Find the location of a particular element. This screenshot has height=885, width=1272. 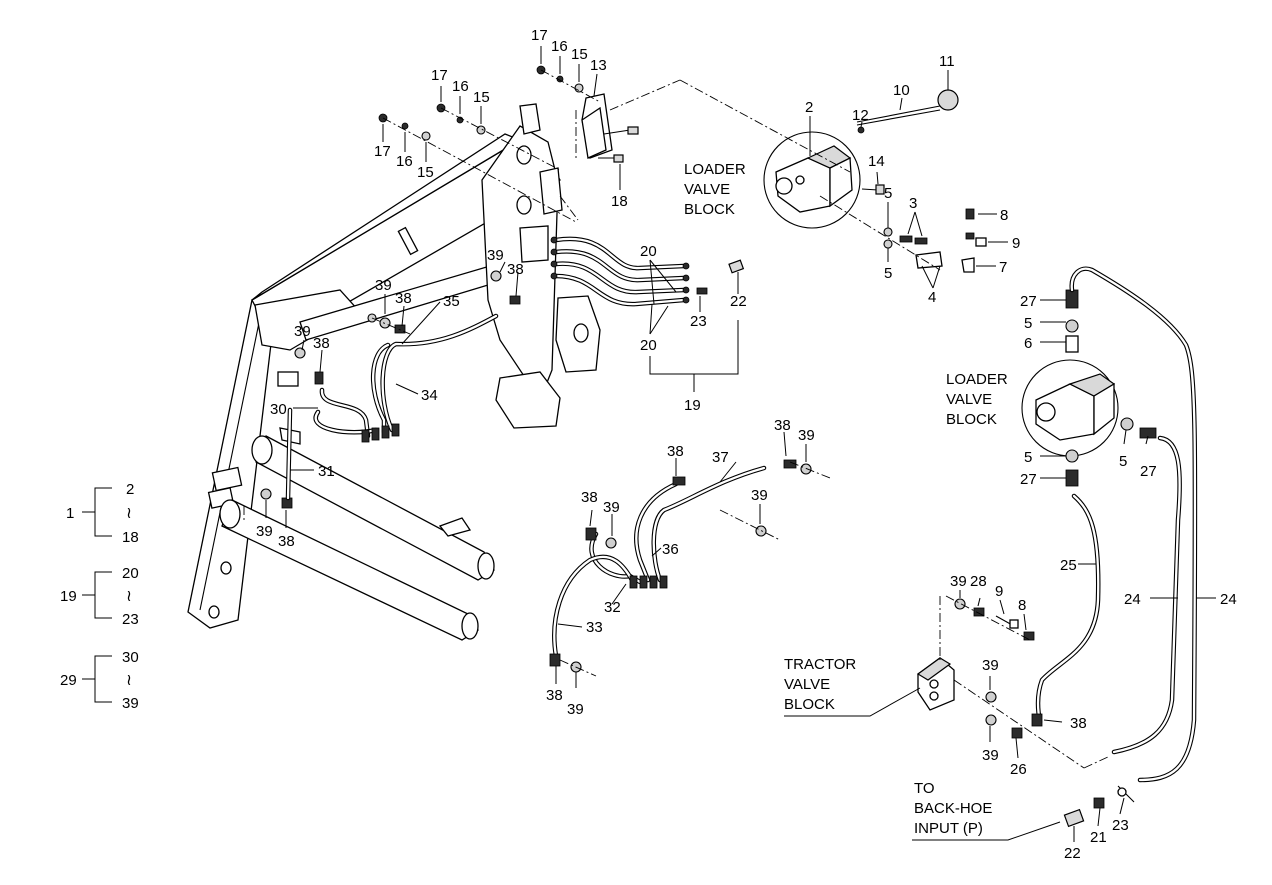

callout-12: 12 is located at coordinates (860, 115).